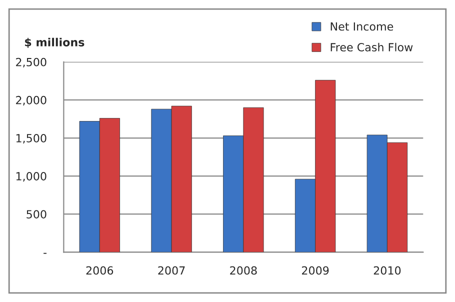  Describe the element at coordinates (31, 177) in the screenshot. I see `y-tick-label: 1,000` at that location.